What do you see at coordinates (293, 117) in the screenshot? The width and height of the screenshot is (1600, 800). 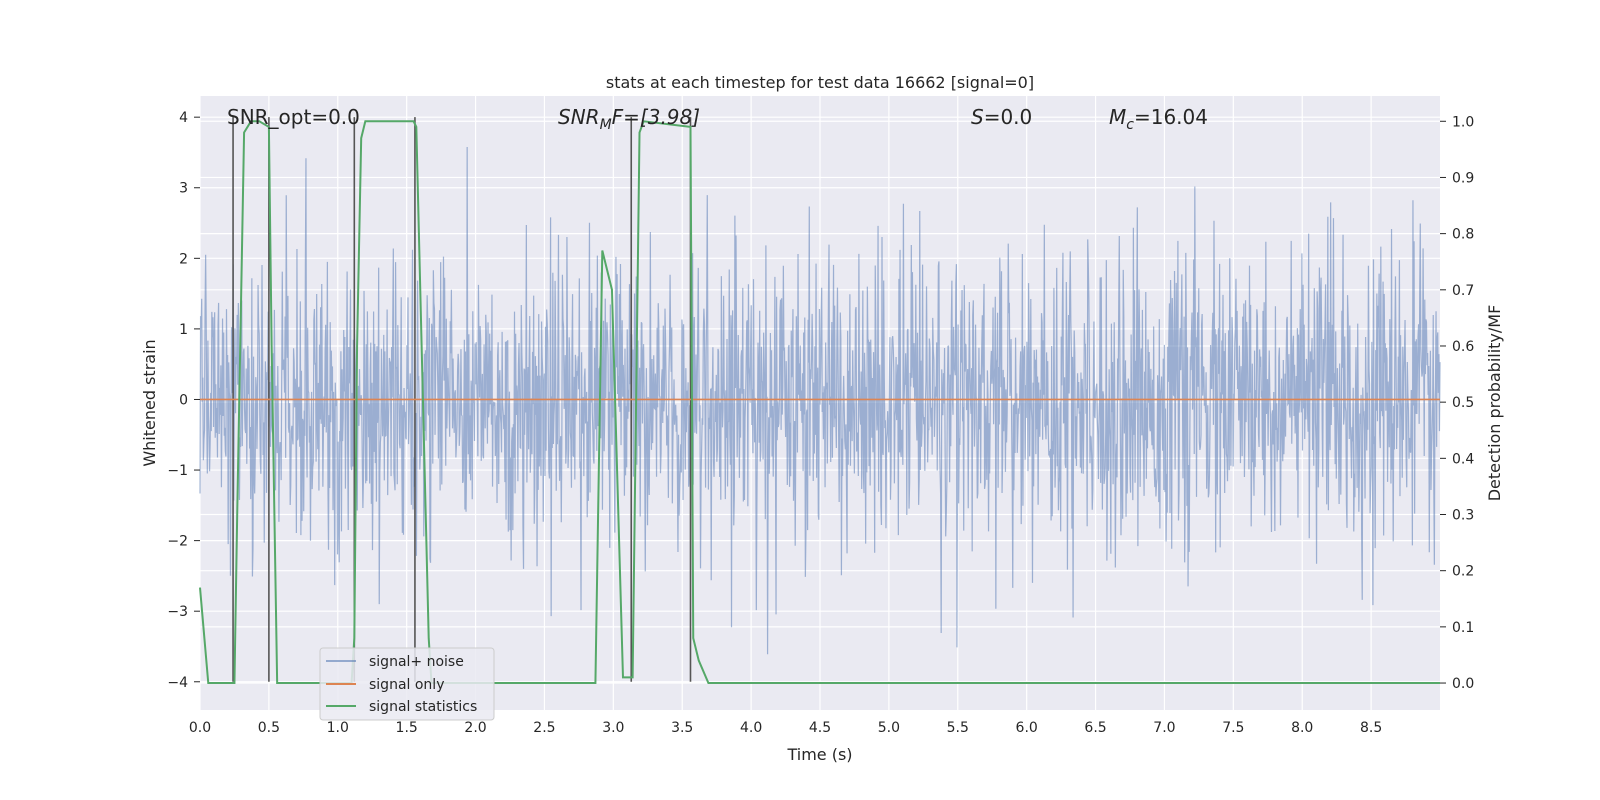 I see `annotation-snr-opt: SNR_opt=0.0` at bounding box center [293, 117].